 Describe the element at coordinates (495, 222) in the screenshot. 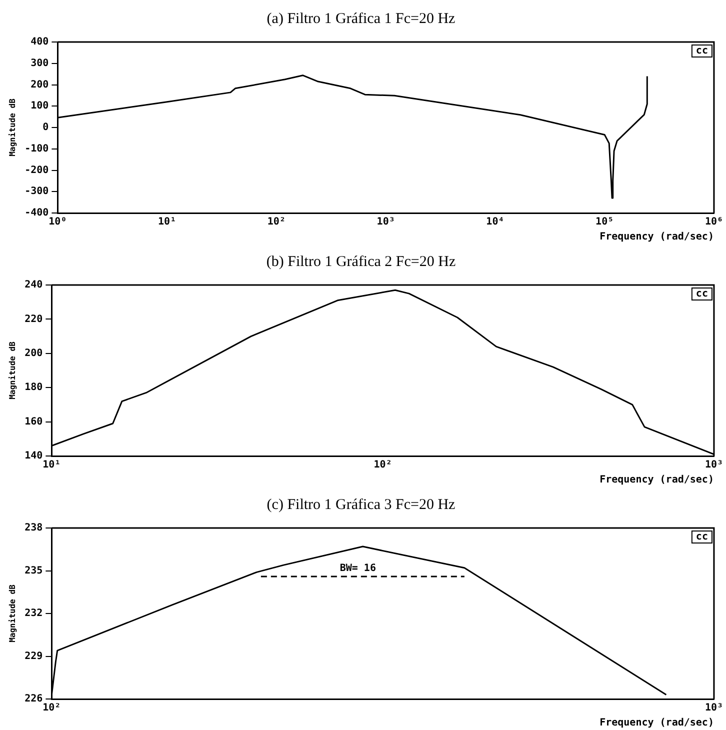

I see `x-tick-label: 10⁴` at that location.